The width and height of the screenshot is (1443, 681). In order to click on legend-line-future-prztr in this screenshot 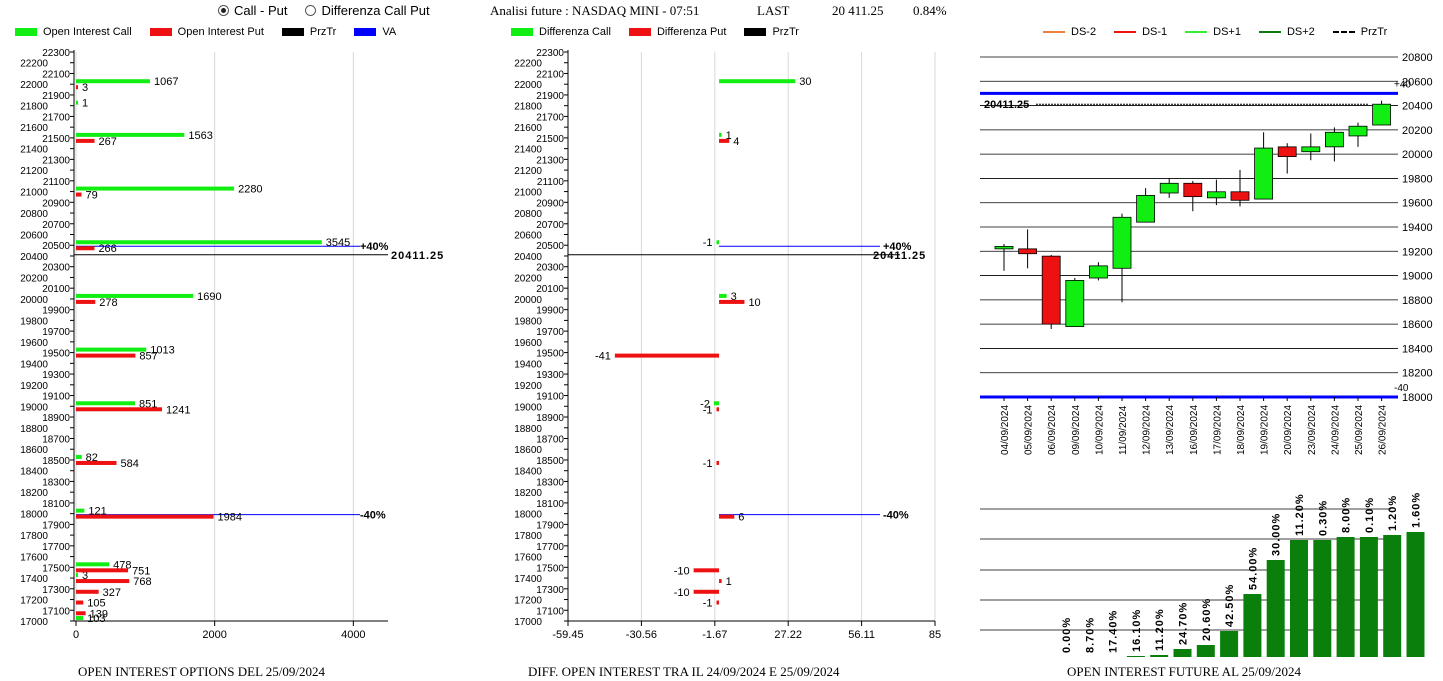, I will do `click(1343, 32)`.